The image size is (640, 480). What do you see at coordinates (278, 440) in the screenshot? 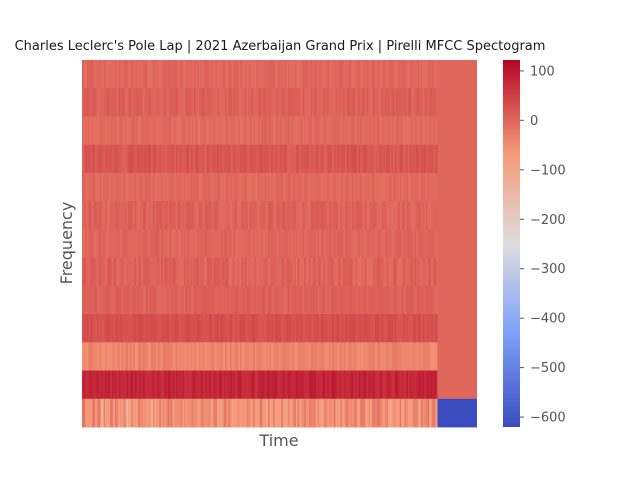
I see `x-axis-label: Time` at bounding box center [278, 440].